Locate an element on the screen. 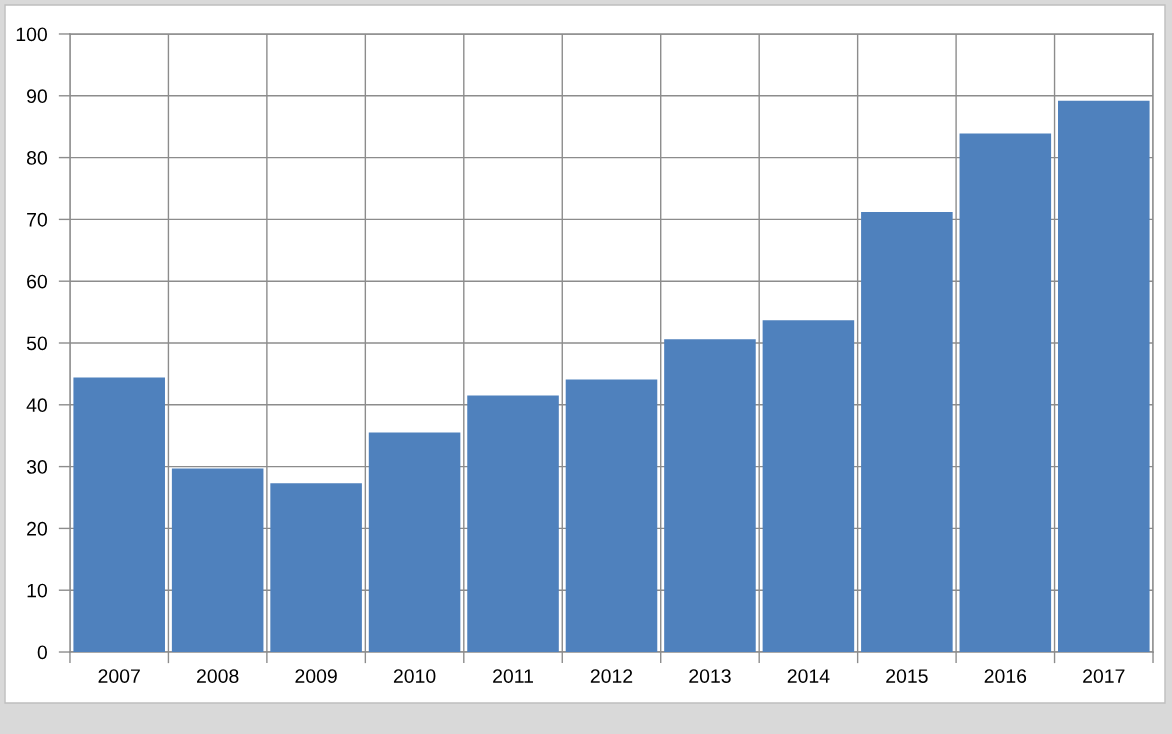  x-tick-label: 2013 is located at coordinates (710, 676).